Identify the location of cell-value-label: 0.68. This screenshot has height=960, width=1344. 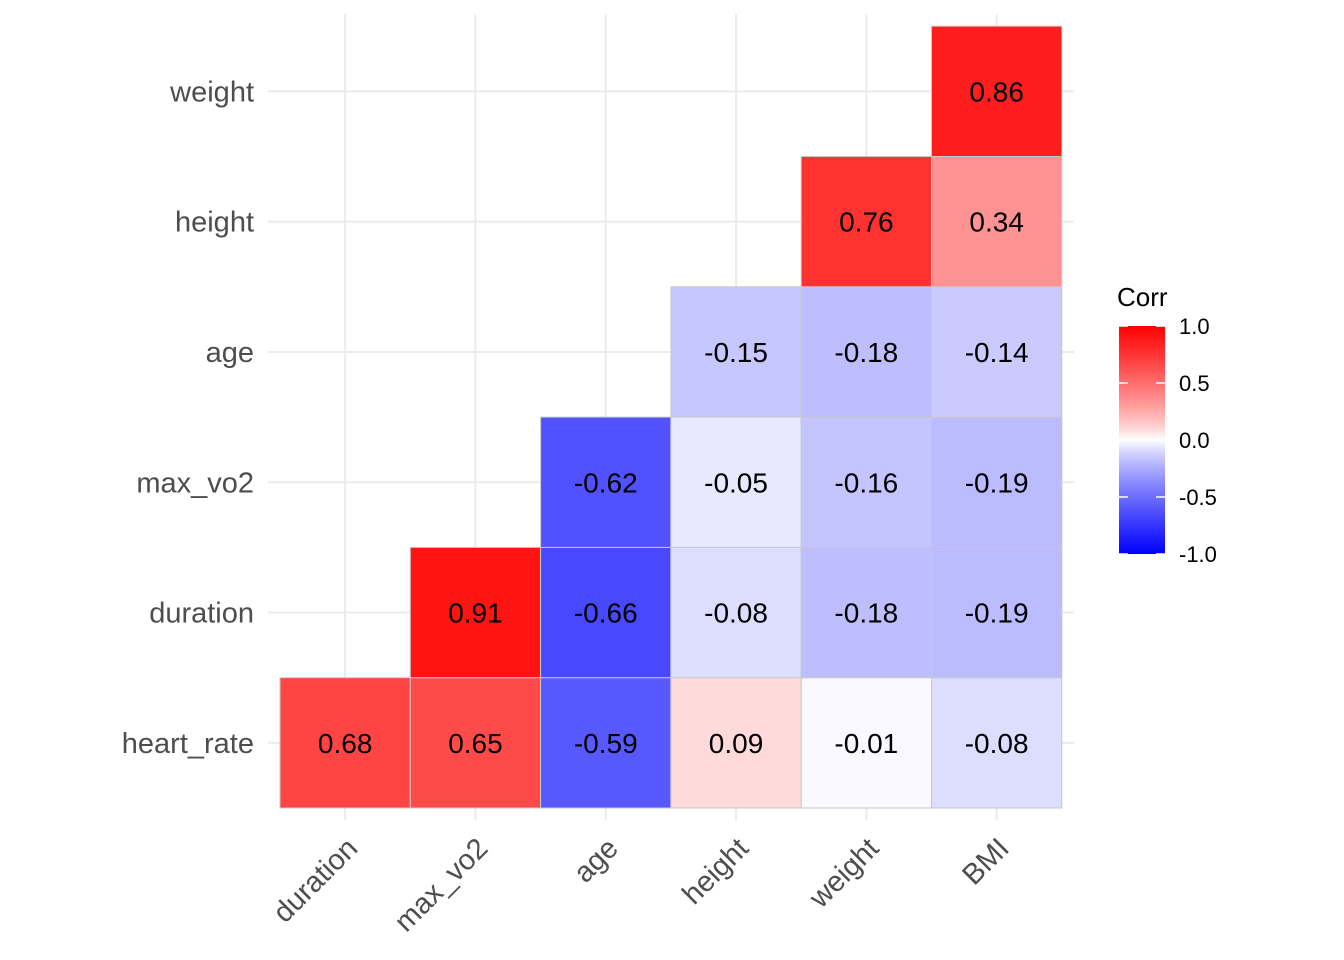
(345, 743).